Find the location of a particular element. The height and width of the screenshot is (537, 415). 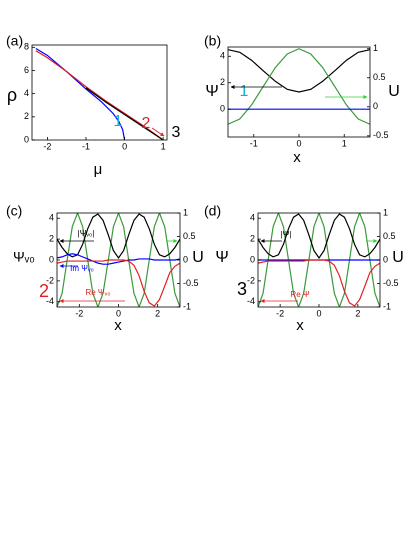

y-axis-label: ρ is located at coordinates (12, 95).